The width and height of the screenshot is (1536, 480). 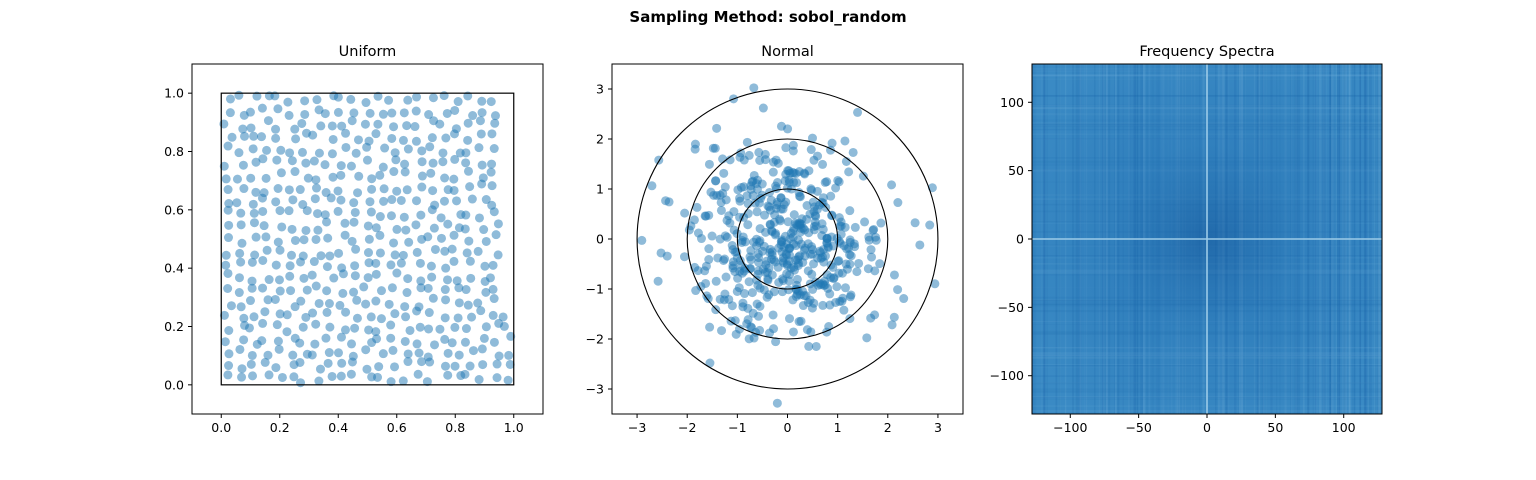 I want to click on spectra-y-tick-label: 100, so click(x=1012, y=102).